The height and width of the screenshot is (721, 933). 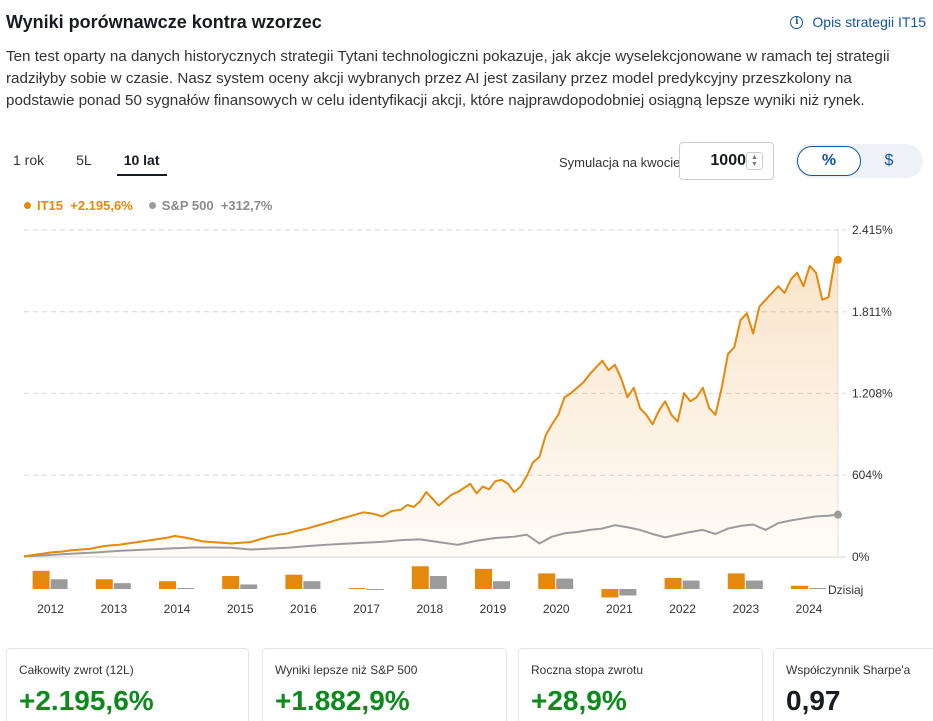 What do you see at coordinates (713, 161) in the screenshot?
I see `simulation-amount-input` at bounding box center [713, 161].